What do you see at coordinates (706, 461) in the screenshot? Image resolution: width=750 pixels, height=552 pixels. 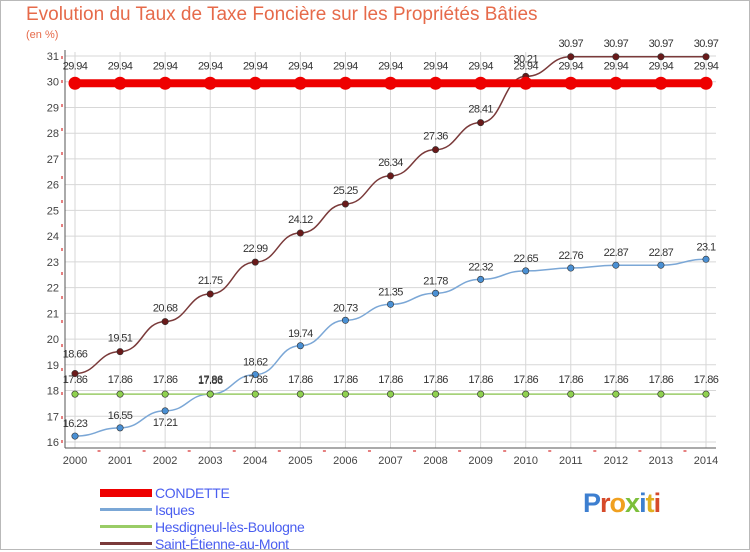 I see `x-tick-label: 2014` at bounding box center [706, 461].